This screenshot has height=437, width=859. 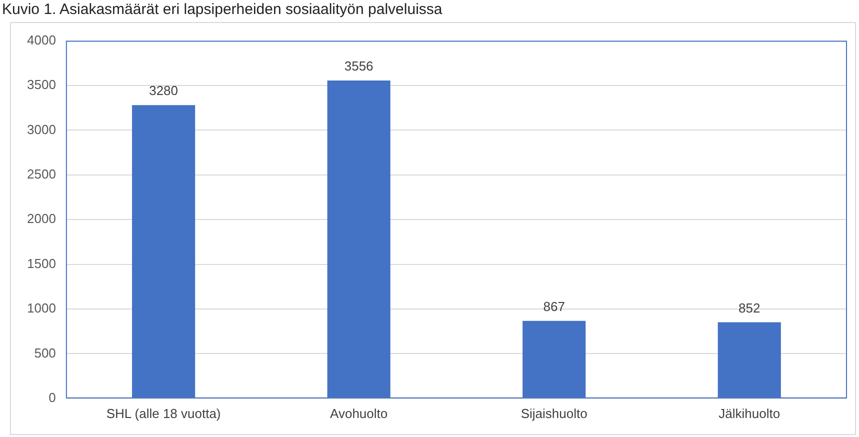 What do you see at coordinates (359, 413) in the screenshot?
I see `x-tick-label: Avohuolto` at bounding box center [359, 413].